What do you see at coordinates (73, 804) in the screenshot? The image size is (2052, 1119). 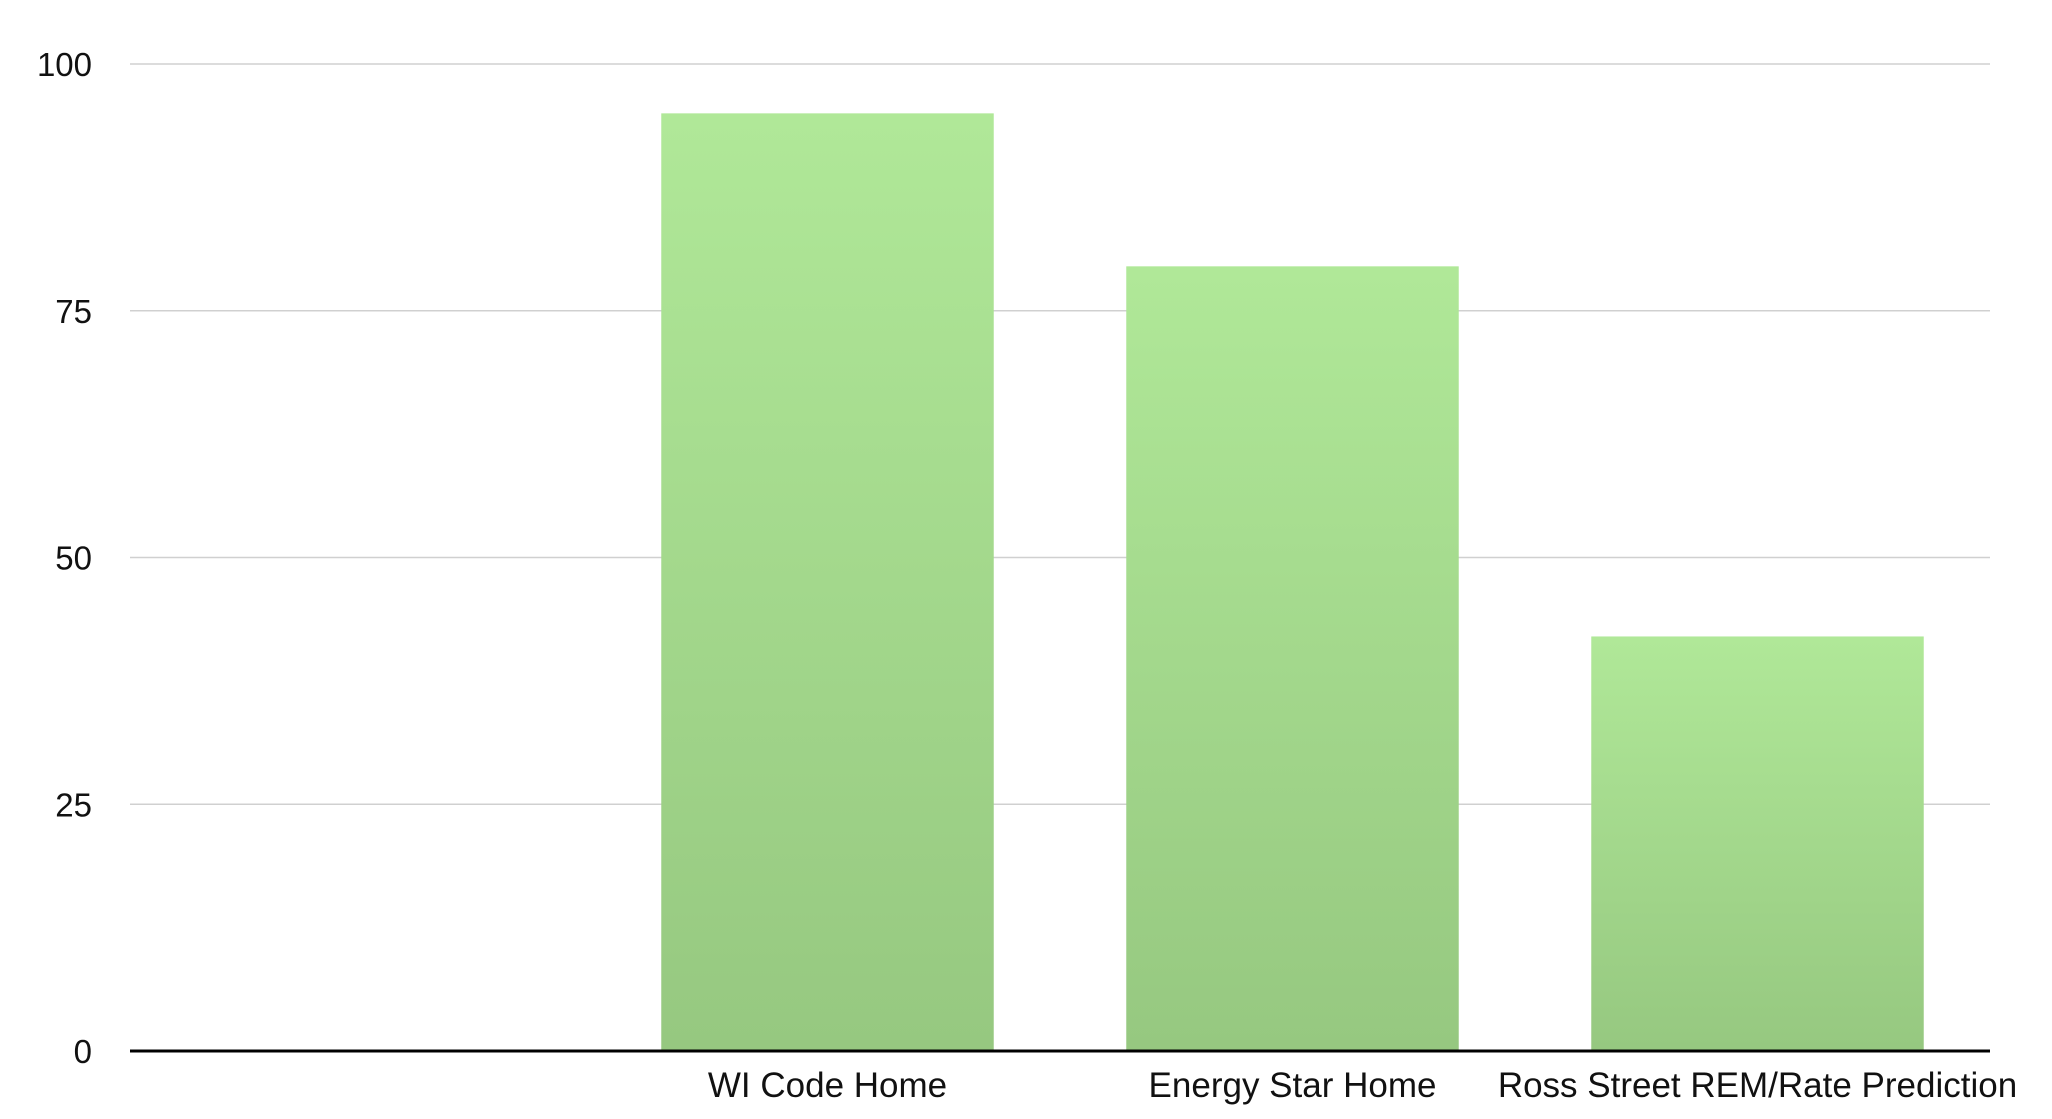 I see `y-tick-label-25: 25` at bounding box center [73, 804].